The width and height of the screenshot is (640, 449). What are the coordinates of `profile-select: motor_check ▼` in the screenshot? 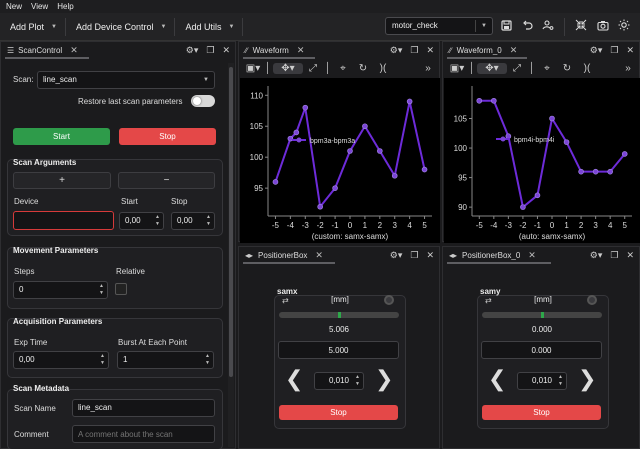 It's located at (439, 26).